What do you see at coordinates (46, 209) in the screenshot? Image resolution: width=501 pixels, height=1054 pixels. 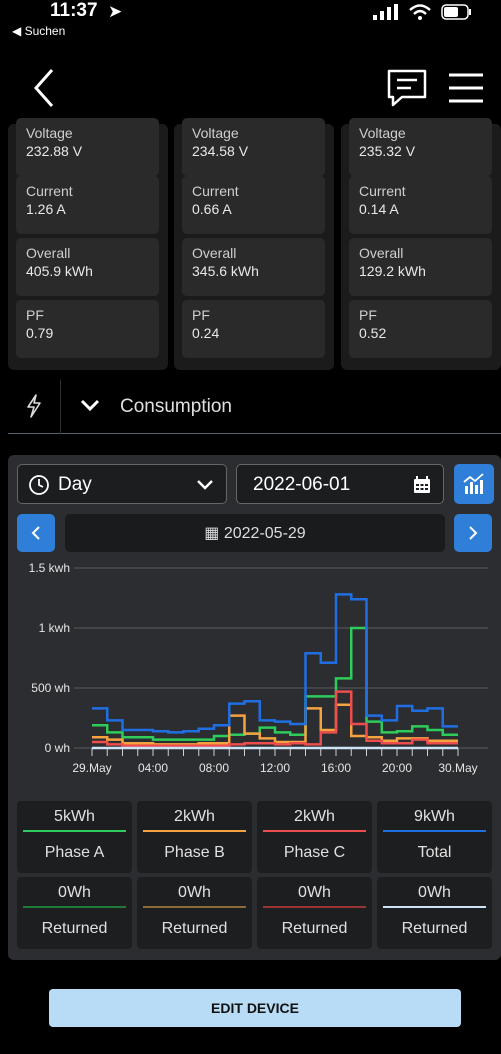 I see `current-value: 1.26 A` at bounding box center [46, 209].